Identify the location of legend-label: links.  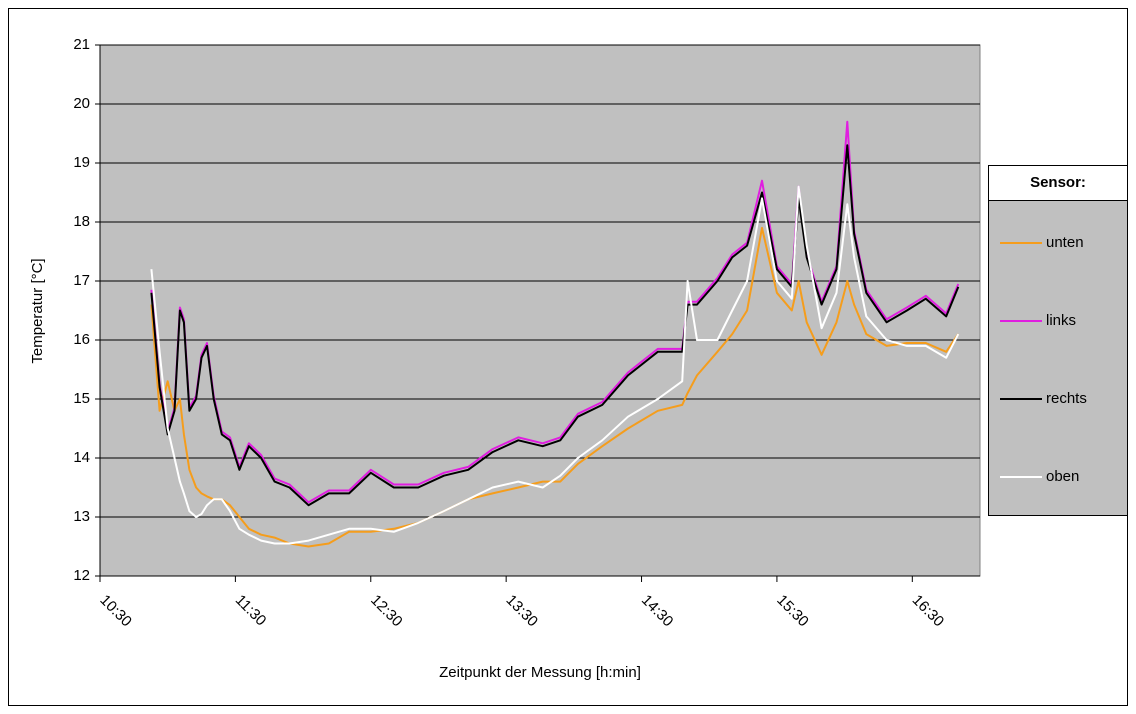
(1061, 320).